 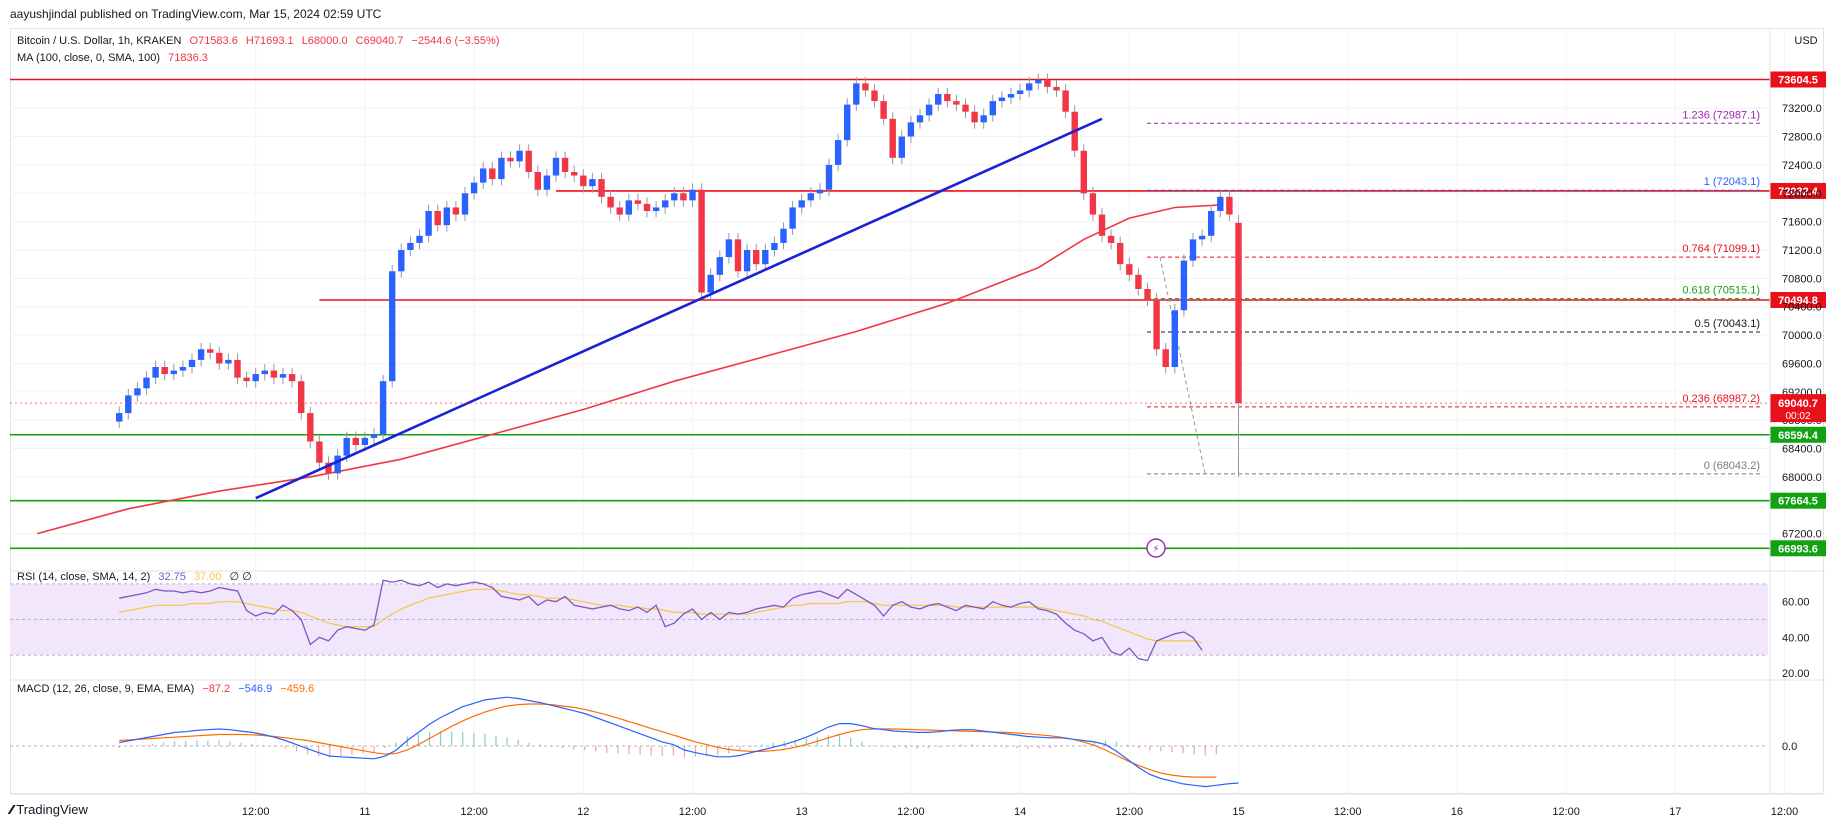 I want to click on fib-level-label: 0.618 (70515.1), so click(x=1721, y=291).